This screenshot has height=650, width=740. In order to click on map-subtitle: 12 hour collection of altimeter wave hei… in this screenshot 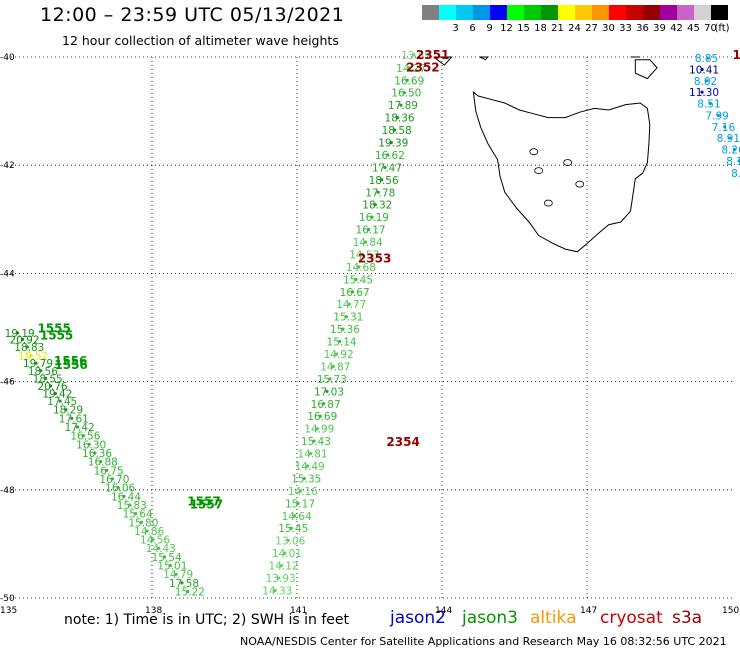, I will do `click(200, 40)`.